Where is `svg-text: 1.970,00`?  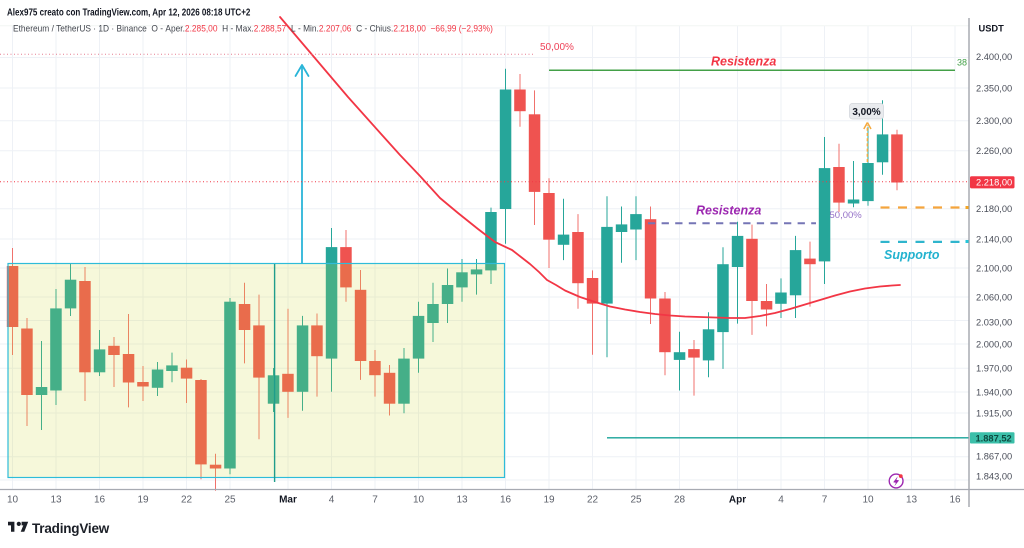
svg-text: 1.970,00 is located at coordinates (994, 369).